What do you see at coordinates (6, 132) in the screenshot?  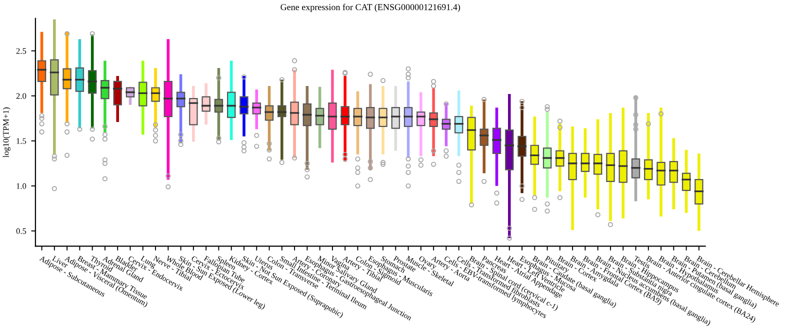 I see `y-axis-title: log10(TPM+1)` at bounding box center [6, 132].